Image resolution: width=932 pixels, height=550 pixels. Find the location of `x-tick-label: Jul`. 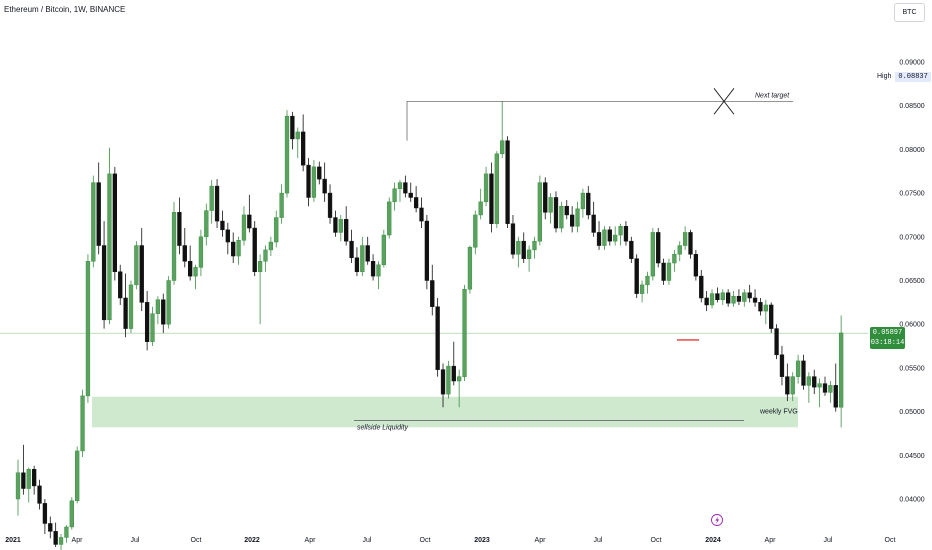

x-tick-label: Jul is located at coordinates (598, 540).